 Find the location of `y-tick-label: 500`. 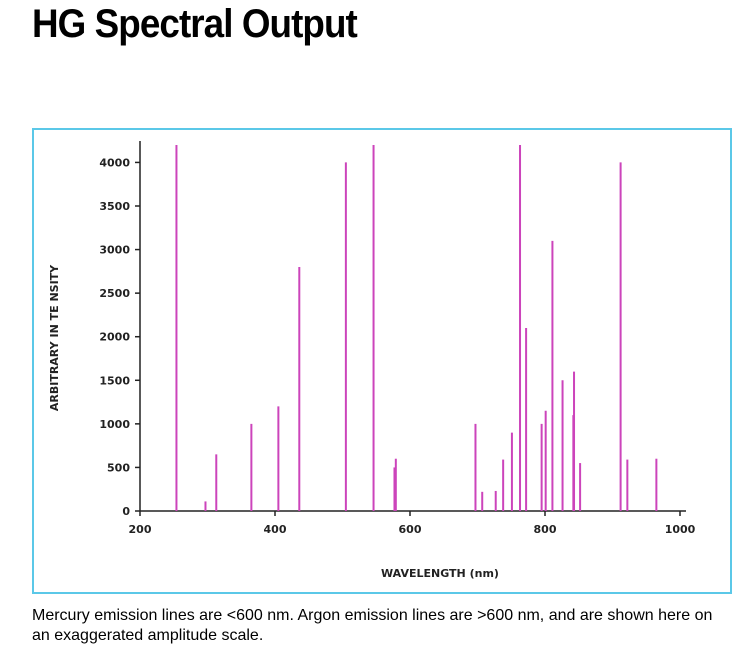

y-tick-label: 500 is located at coordinates (118, 467).